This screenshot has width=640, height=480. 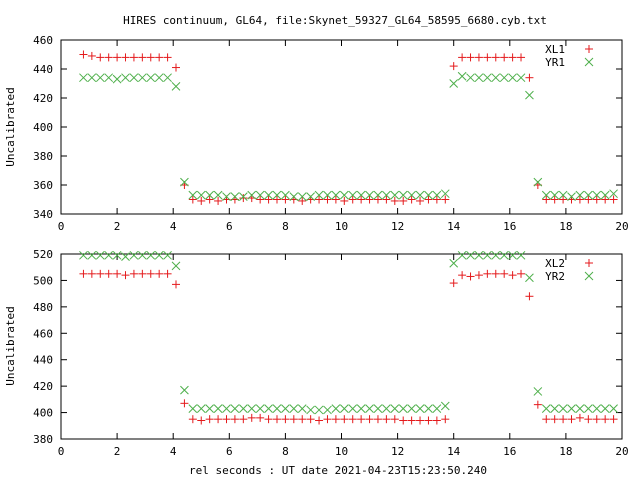 What do you see at coordinates (43, 185) in the screenshot?
I see `y-tick-label: 360` at bounding box center [43, 185].